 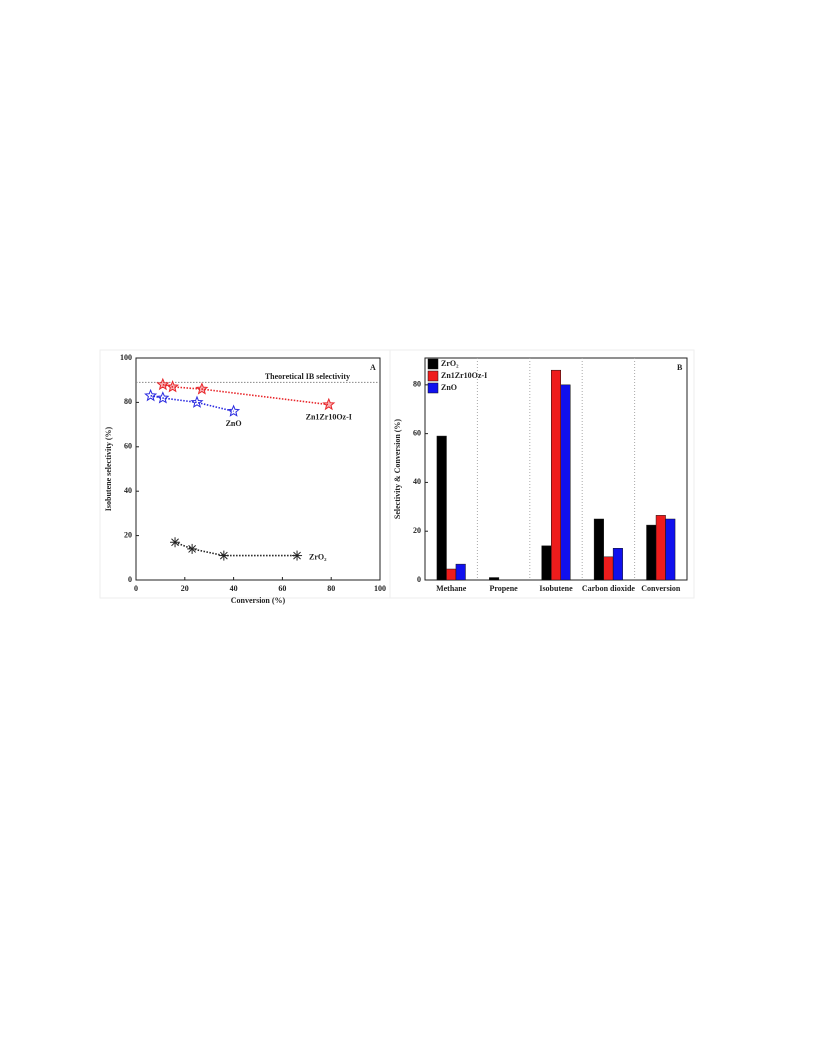 What do you see at coordinates (136, 588) in the screenshot?
I see `x-tick-label: 0` at bounding box center [136, 588].